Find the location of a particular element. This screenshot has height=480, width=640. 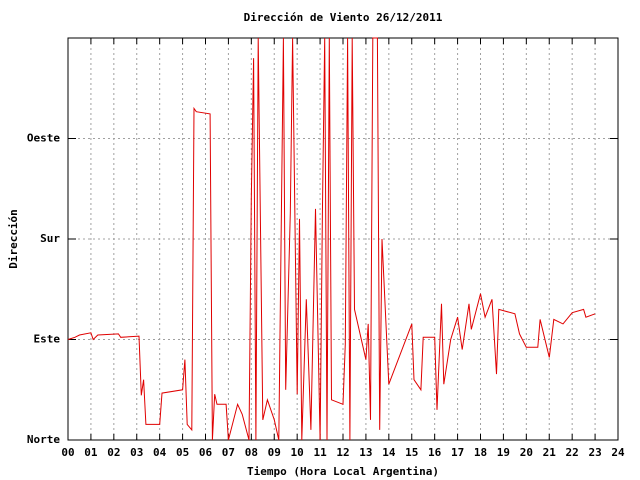

x-tick-label: 05 is located at coordinates (182, 452).